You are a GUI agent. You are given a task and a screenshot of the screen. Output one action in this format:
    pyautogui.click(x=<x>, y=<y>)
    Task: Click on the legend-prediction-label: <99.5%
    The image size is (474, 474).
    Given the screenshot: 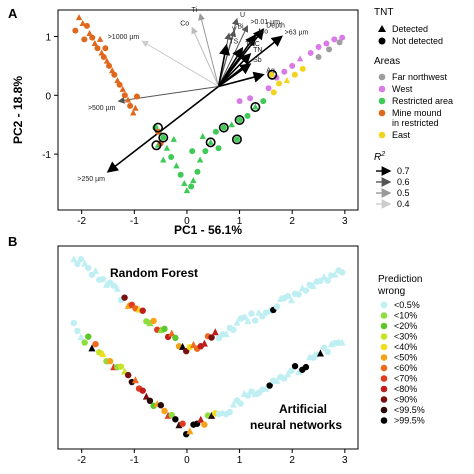 What is the action you would take?
    pyautogui.click(x=409, y=410)
    